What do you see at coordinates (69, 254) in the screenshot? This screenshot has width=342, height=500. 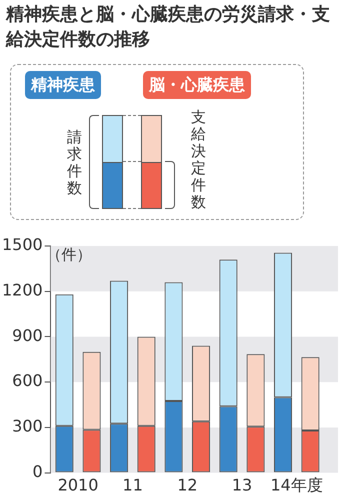 I see `y-axis-title: （件）` at bounding box center [69, 254].